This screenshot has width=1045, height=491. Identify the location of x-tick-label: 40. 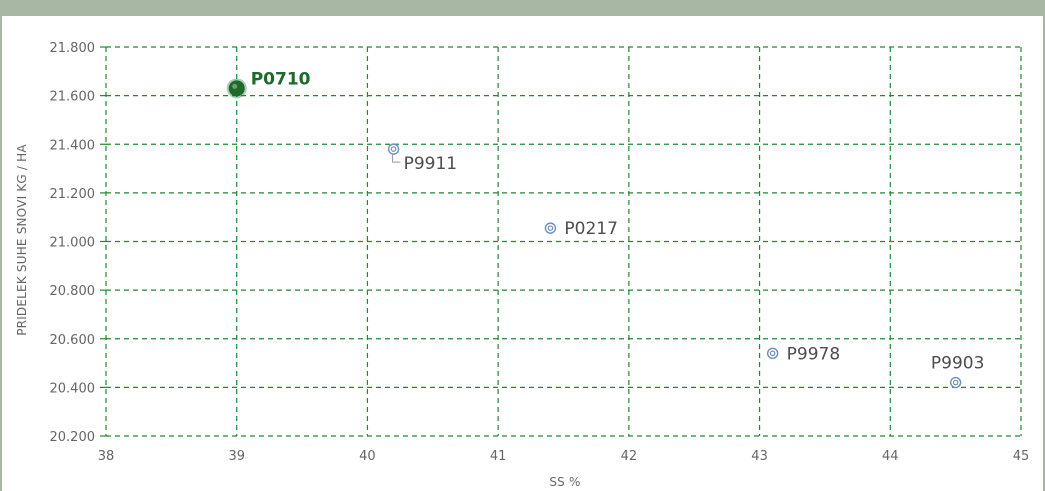
(367, 456).